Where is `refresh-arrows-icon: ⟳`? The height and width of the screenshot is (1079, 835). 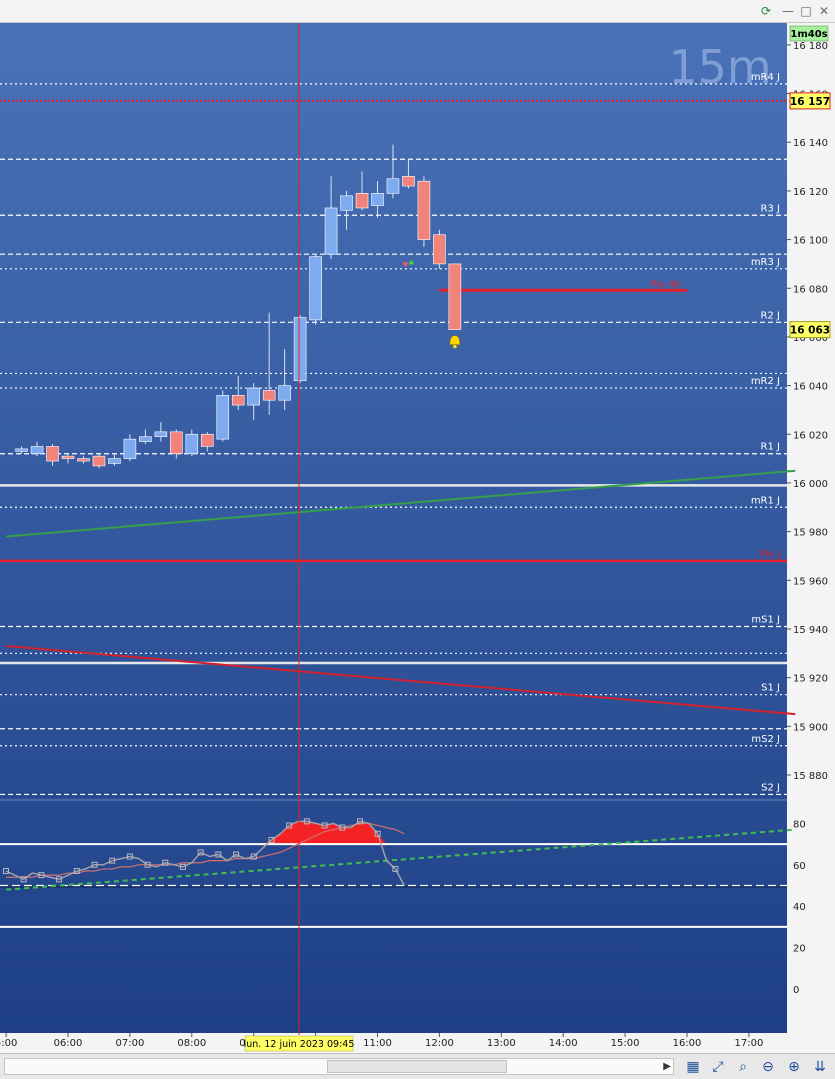 refresh-arrows-icon: ⟳ is located at coordinates (766, 11).